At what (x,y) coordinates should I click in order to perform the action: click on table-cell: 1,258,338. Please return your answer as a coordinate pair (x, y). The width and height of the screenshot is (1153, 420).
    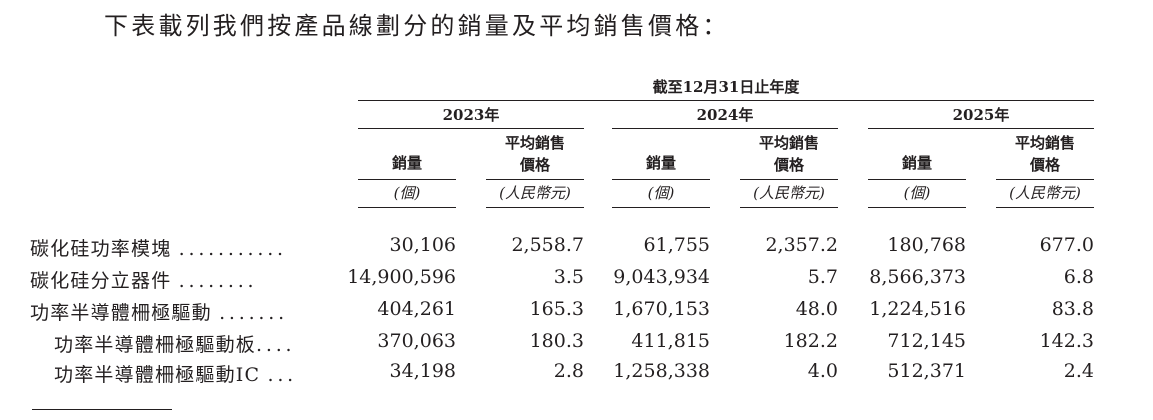
    Looking at the image, I should click on (661, 371).